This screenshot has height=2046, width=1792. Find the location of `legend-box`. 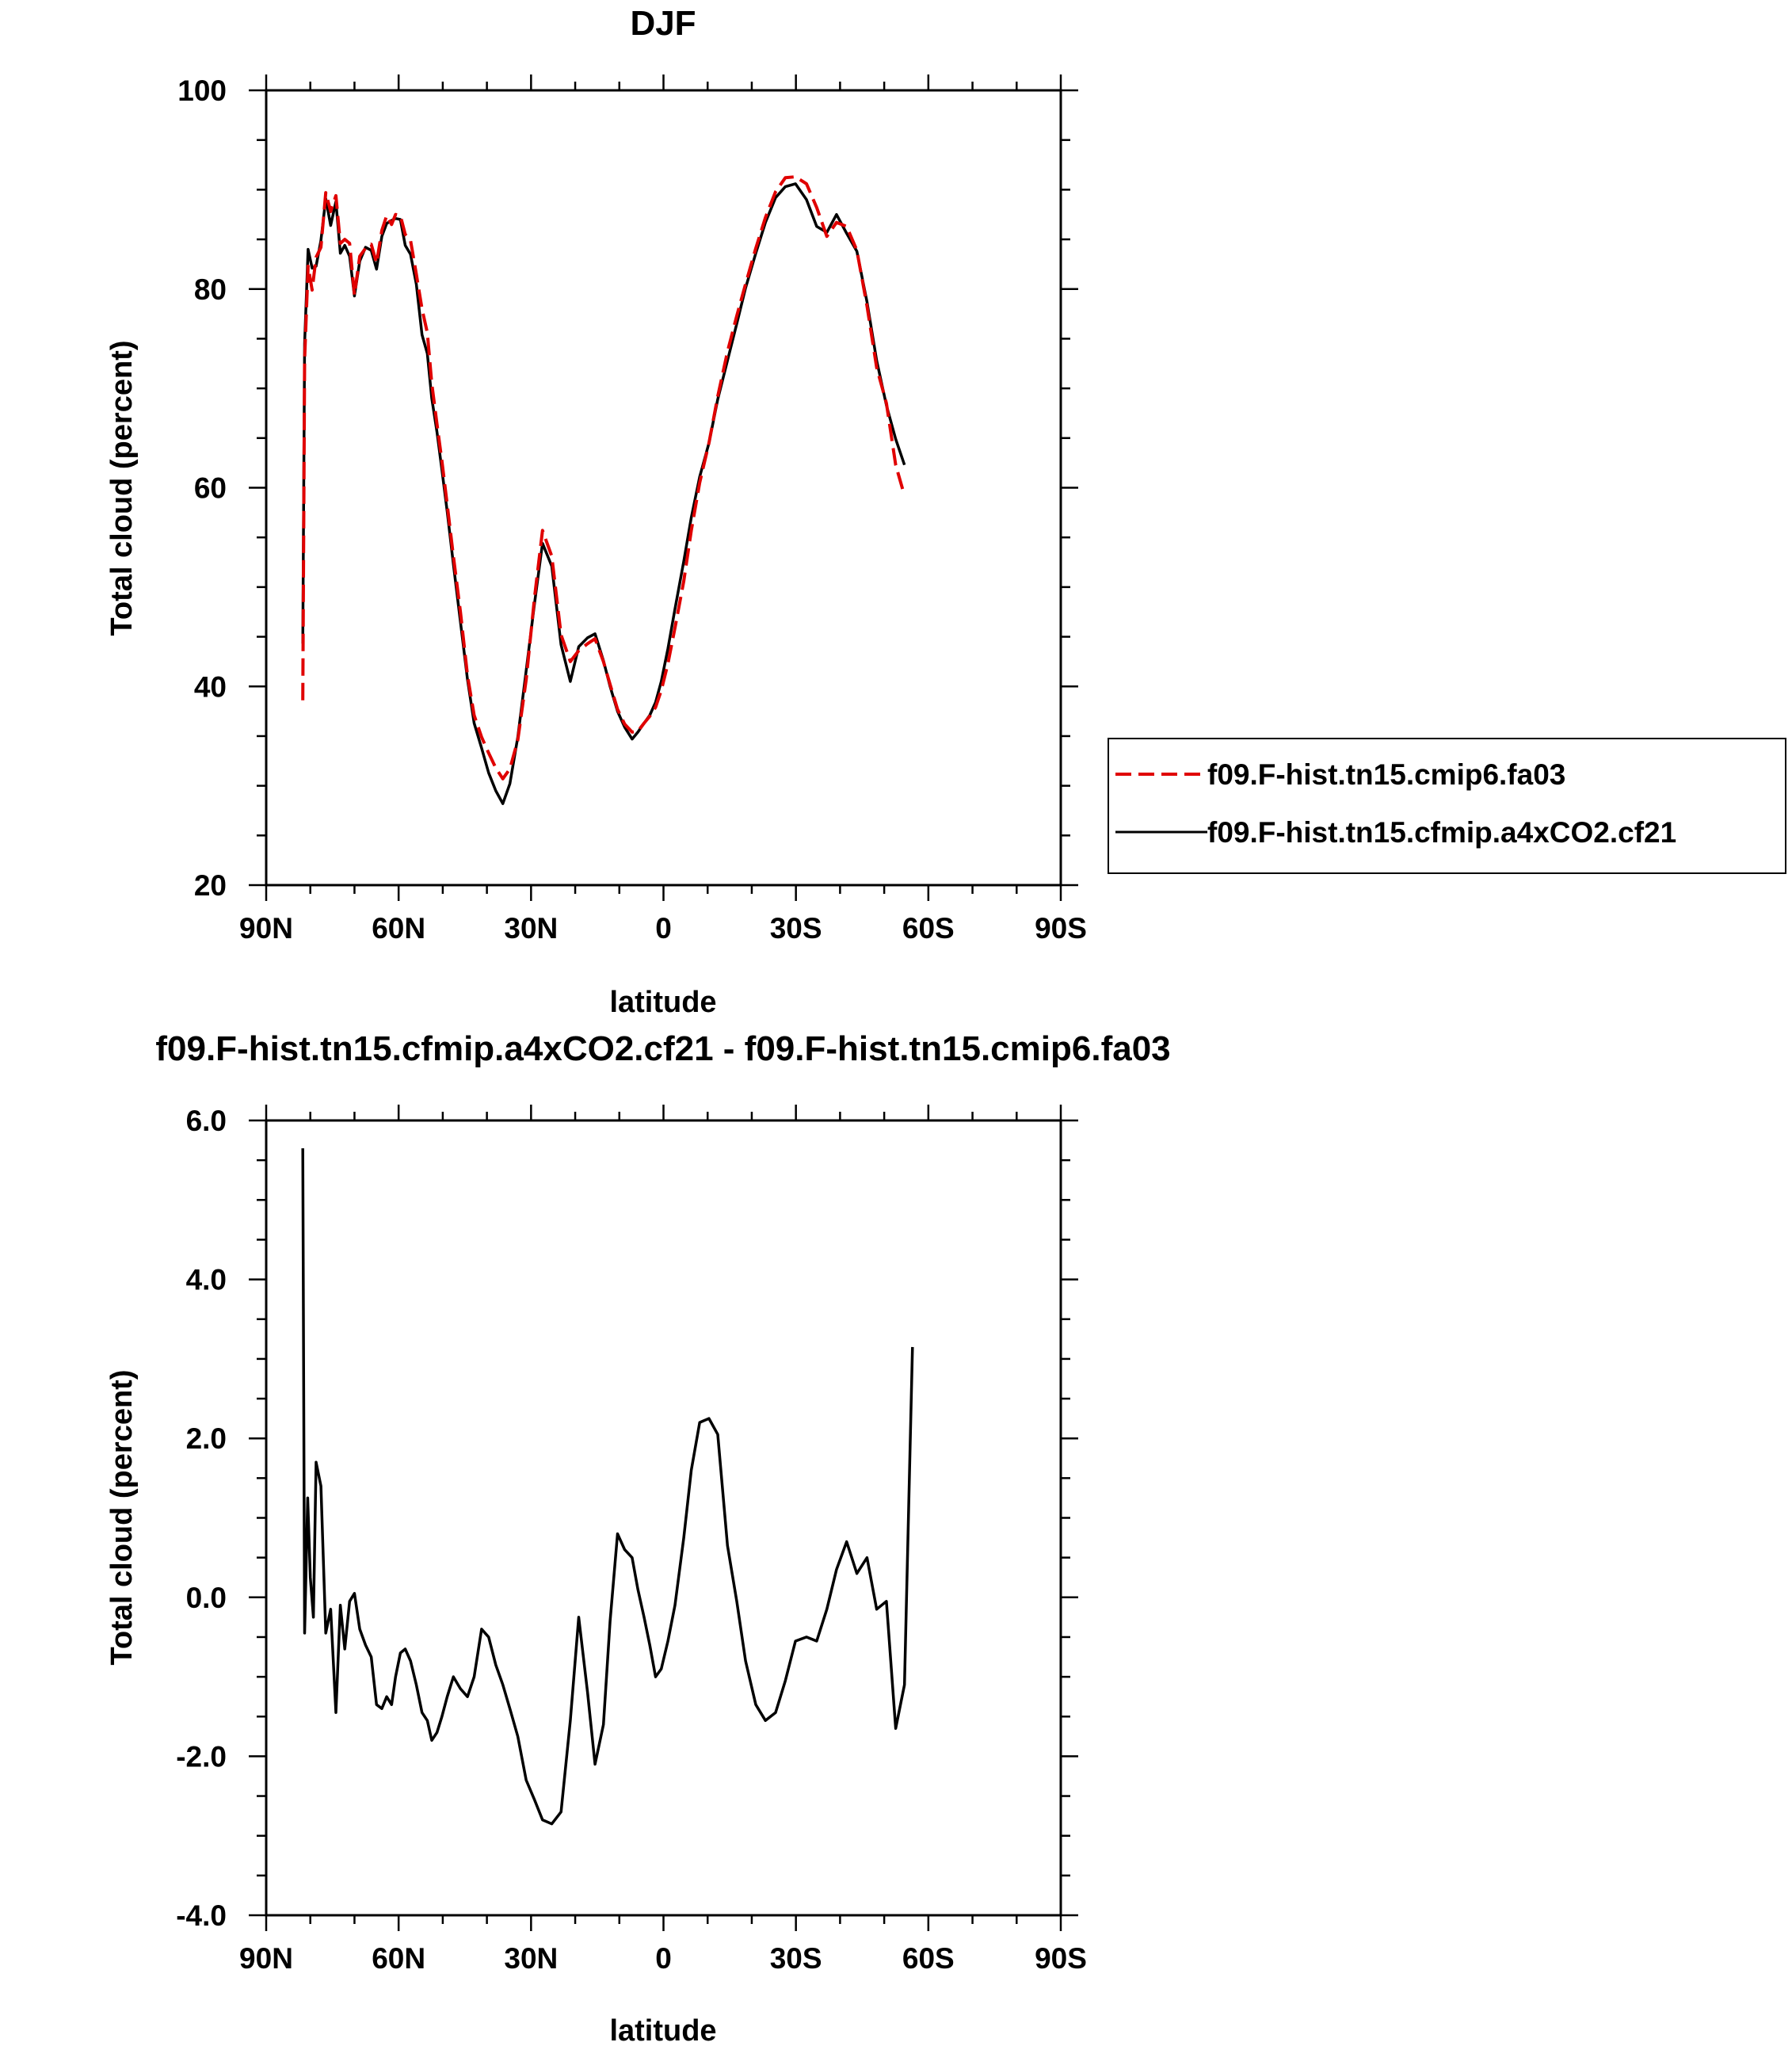

legend-box is located at coordinates (1447, 806).